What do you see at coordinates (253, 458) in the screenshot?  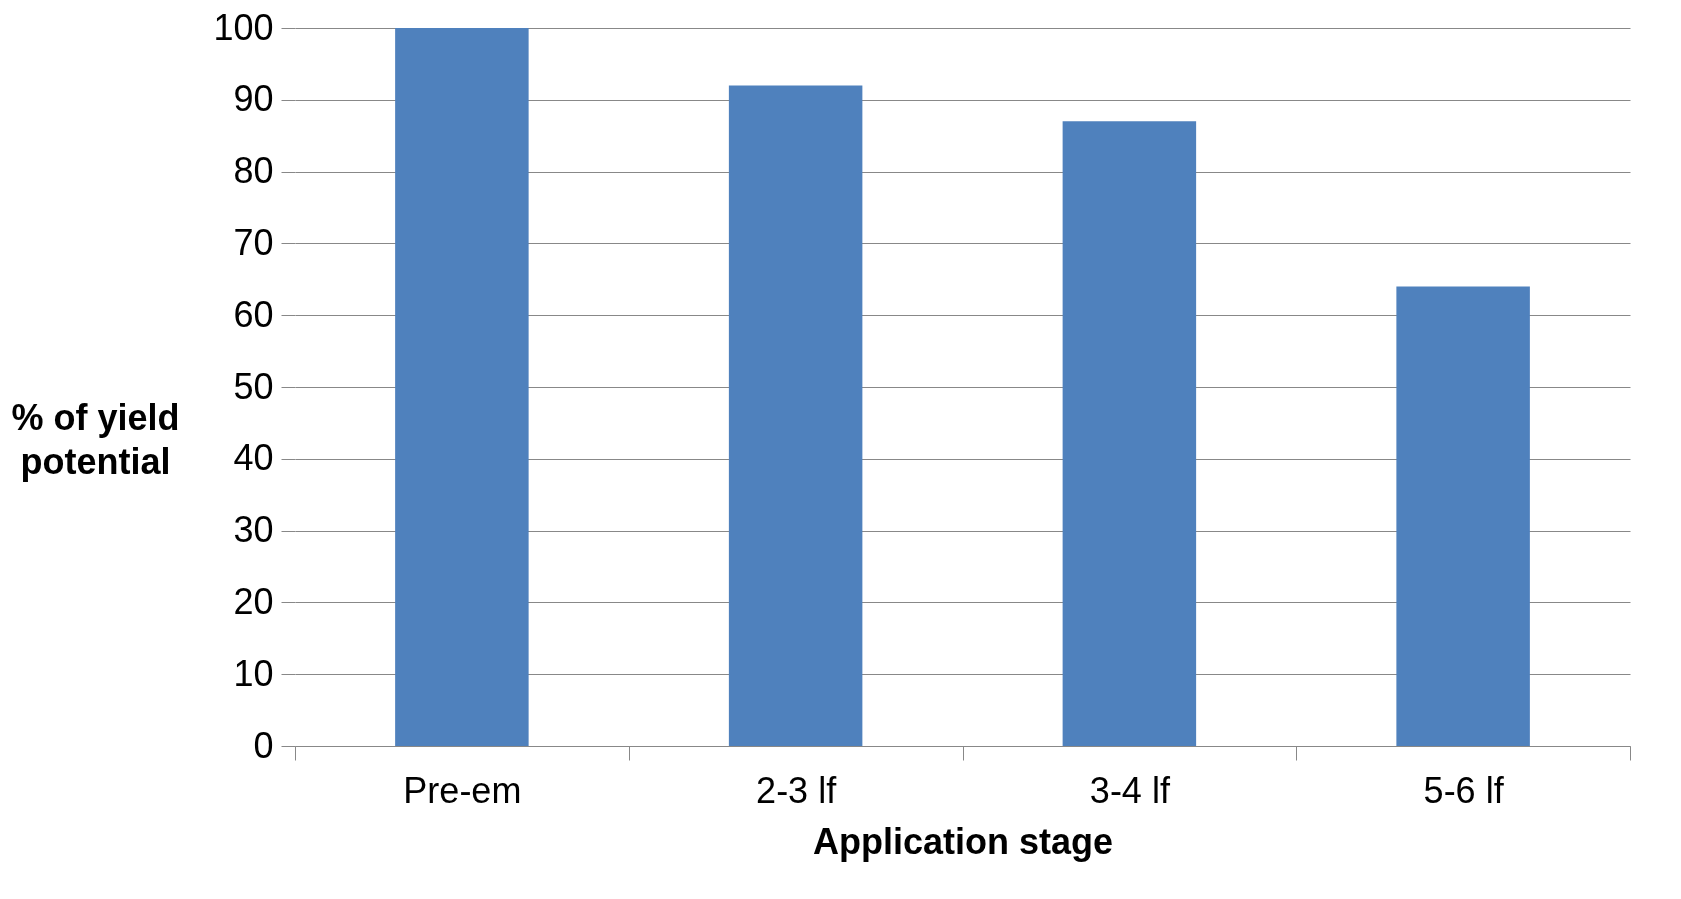 I see `y-tick-label: 40` at bounding box center [253, 458].